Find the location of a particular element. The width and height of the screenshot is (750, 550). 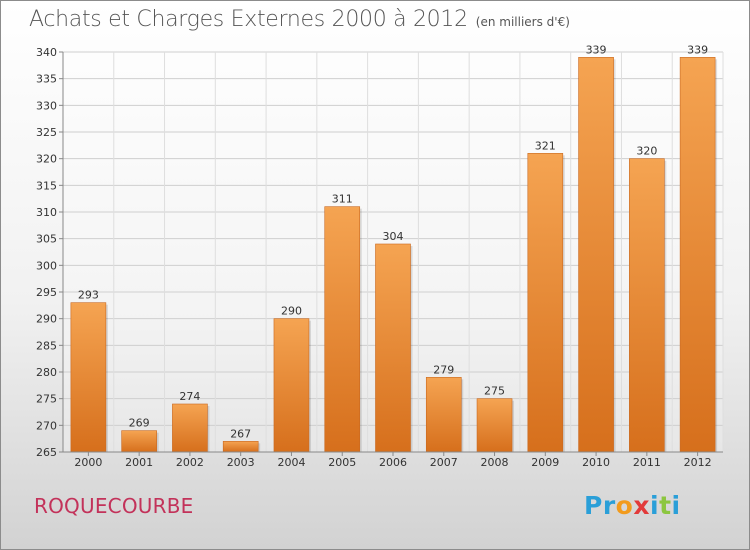

chart-title: Achats et Charges Externes 2000 à 2012 is located at coordinates (248, 19).